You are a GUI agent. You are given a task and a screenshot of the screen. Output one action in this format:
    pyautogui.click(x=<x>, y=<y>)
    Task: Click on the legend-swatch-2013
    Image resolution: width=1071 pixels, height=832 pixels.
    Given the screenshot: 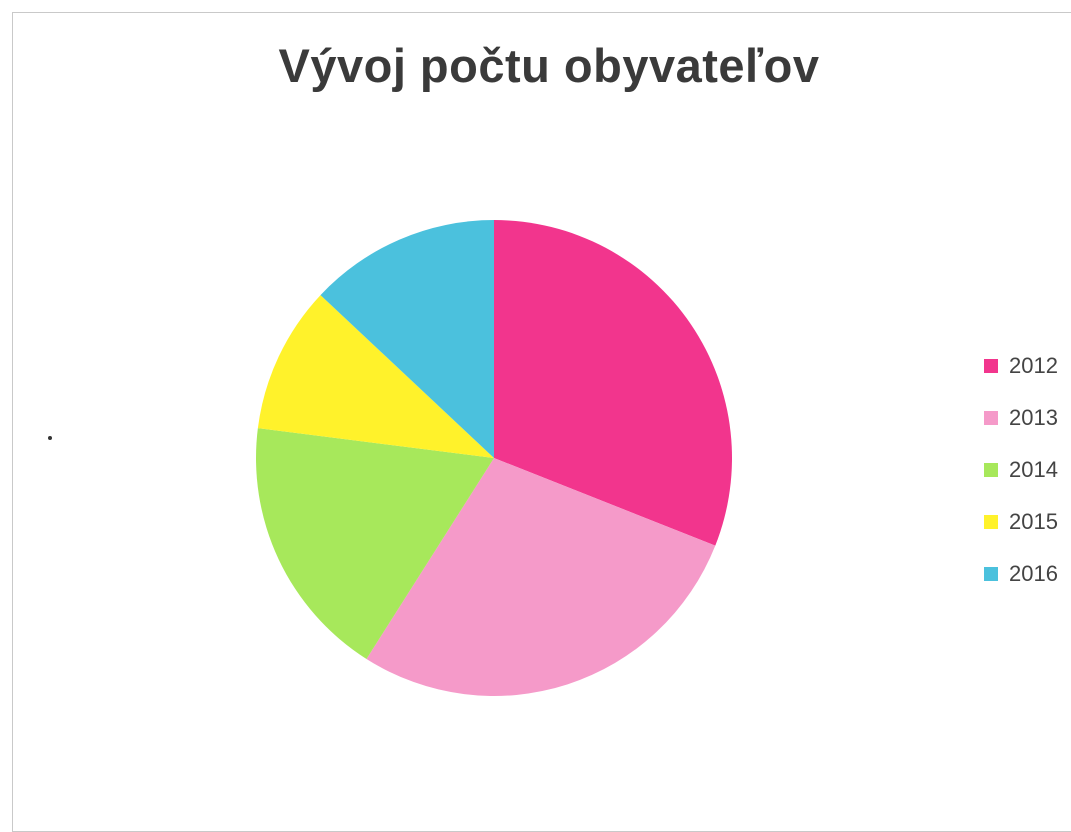 What is the action you would take?
    pyautogui.click(x=991, y=418)
    